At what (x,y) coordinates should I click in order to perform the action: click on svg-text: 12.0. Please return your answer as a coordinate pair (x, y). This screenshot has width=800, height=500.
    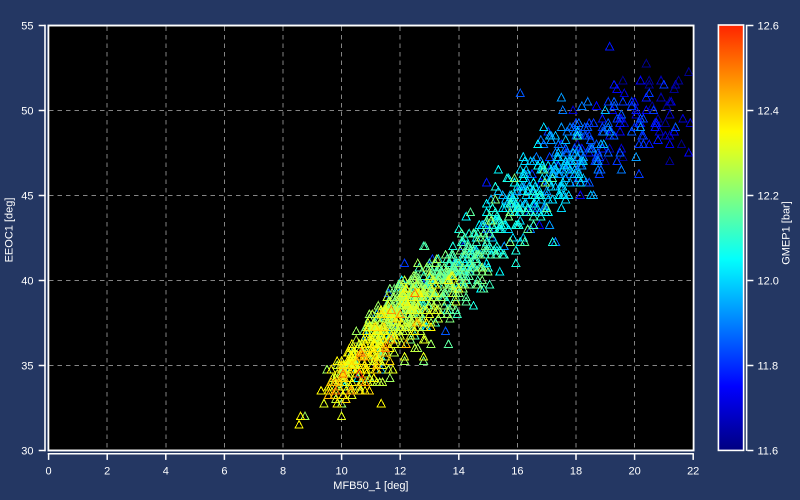
    Looking at the image, I should click on (768, 282).